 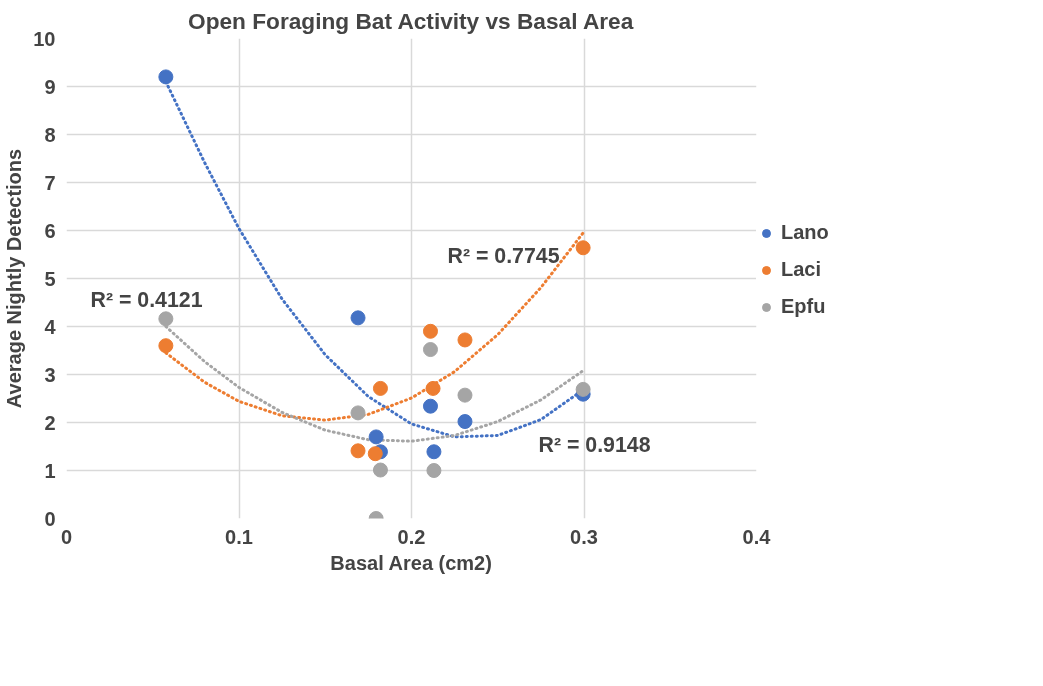 I want to click on y-tick-label: 1, so click(x=50, y=470).